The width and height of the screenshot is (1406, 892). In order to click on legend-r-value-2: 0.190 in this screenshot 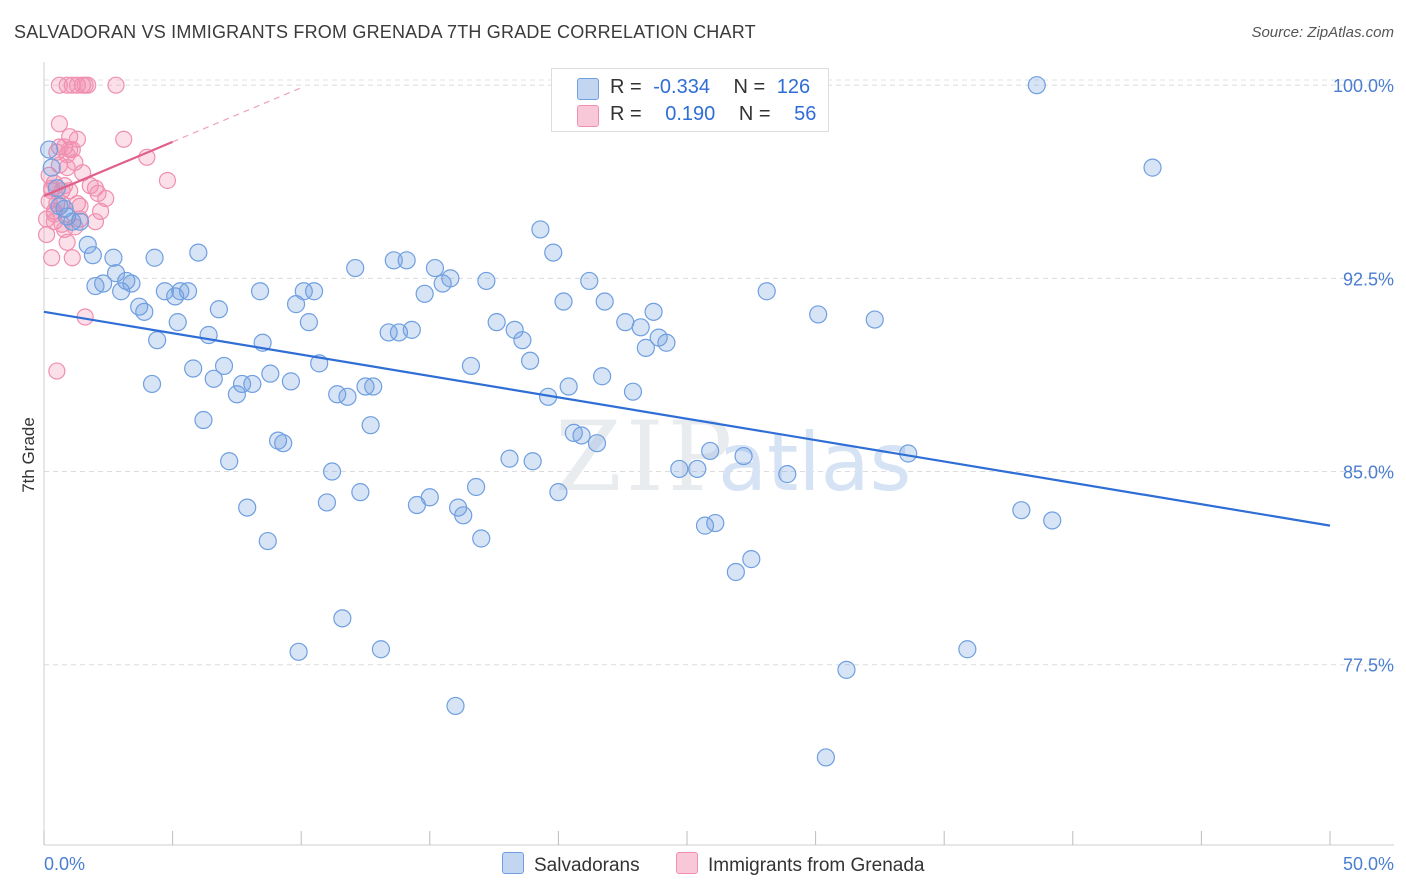, I will do `click(690, 114)`.